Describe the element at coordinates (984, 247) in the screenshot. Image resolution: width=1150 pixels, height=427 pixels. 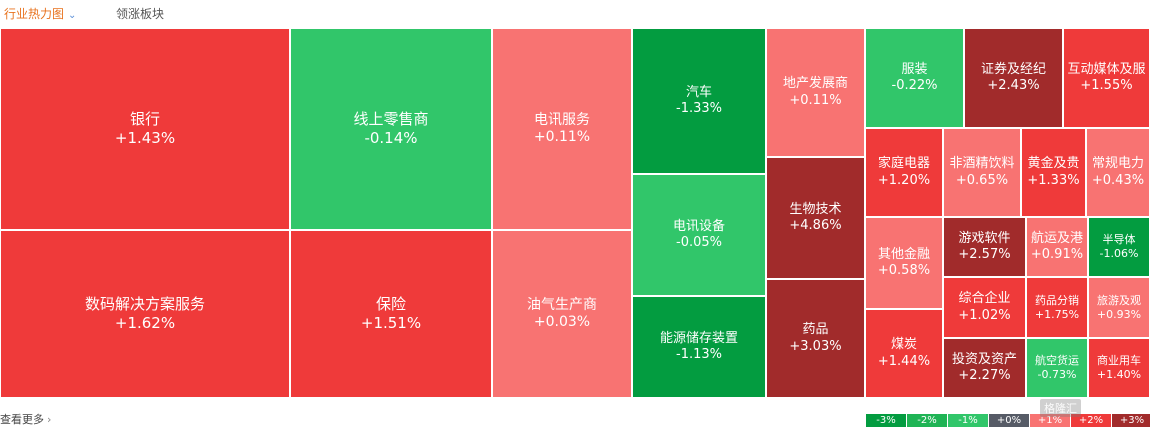
I see `sector-cell: 游戏软件 +2.57%` at that location.